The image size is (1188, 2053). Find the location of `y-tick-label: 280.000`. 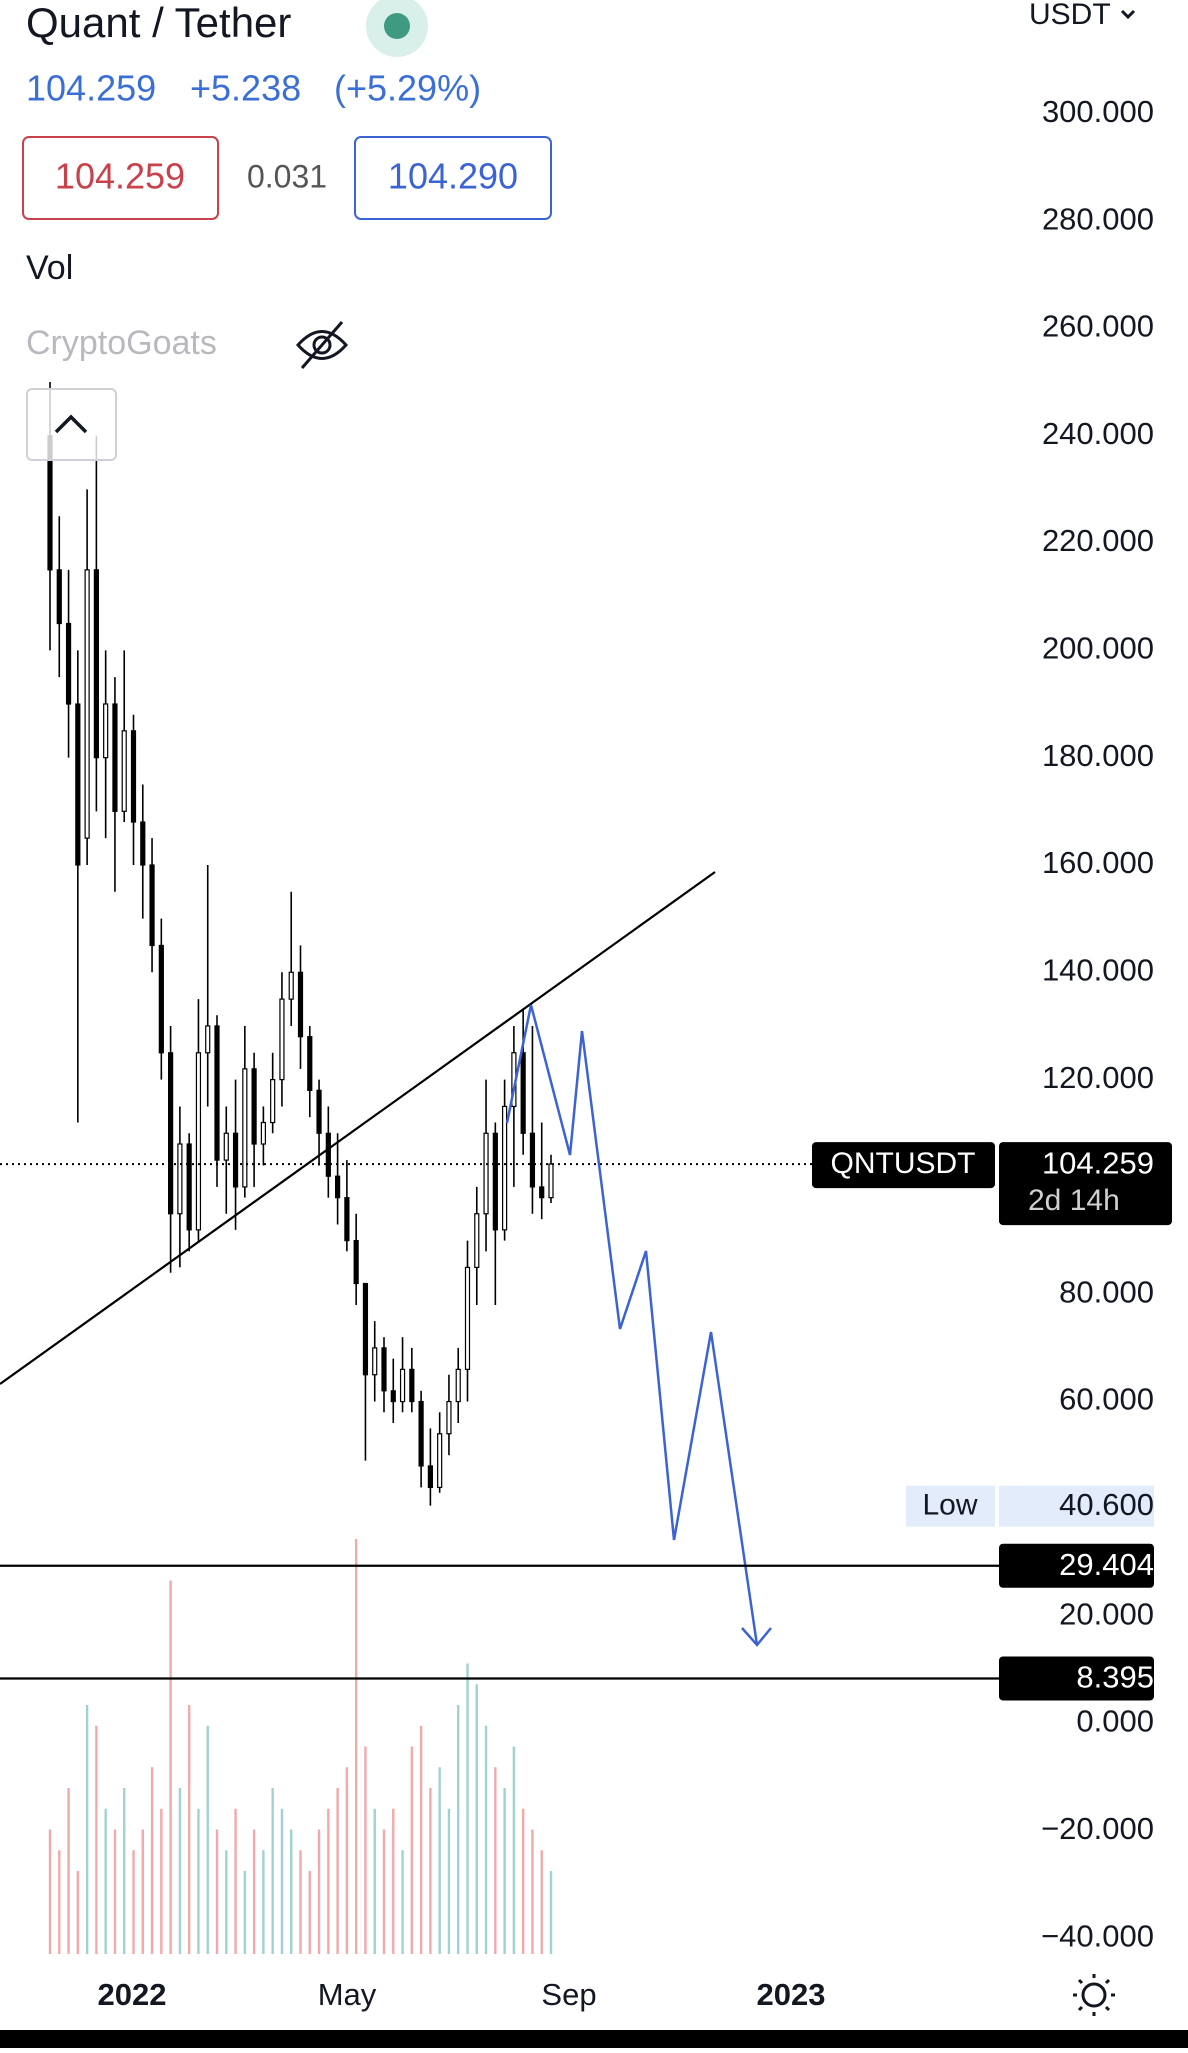

y-tick-label: 280.000 is located at coordinates (1098, 218).